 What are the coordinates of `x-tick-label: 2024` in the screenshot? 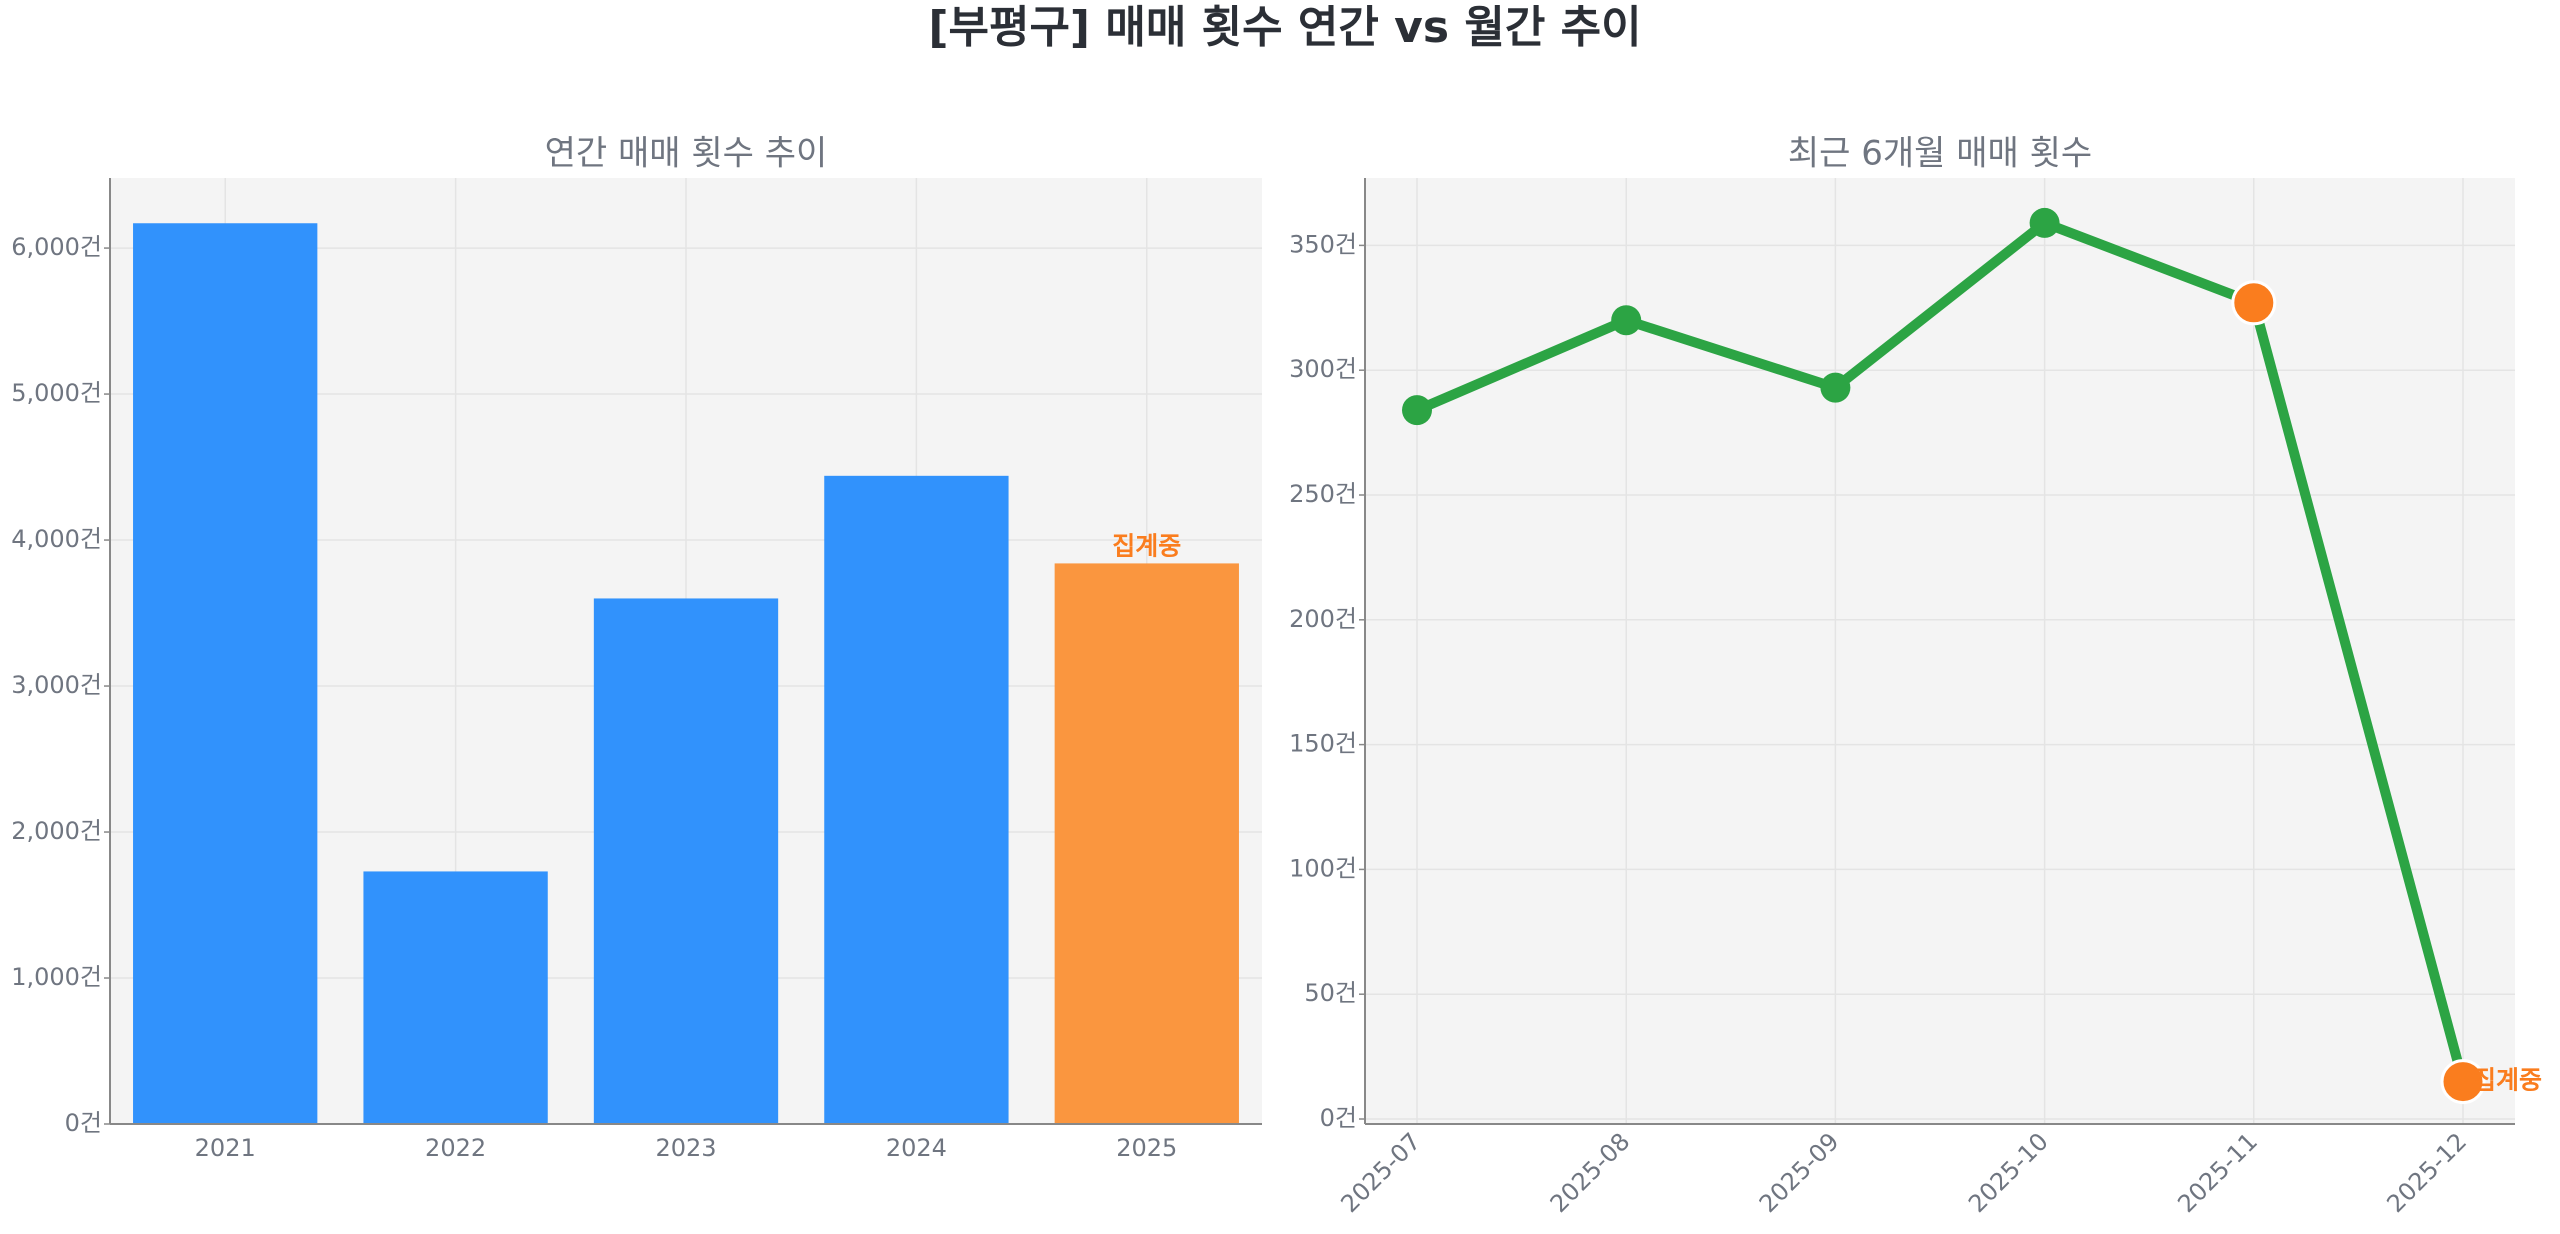 It's located at (916, 1148).